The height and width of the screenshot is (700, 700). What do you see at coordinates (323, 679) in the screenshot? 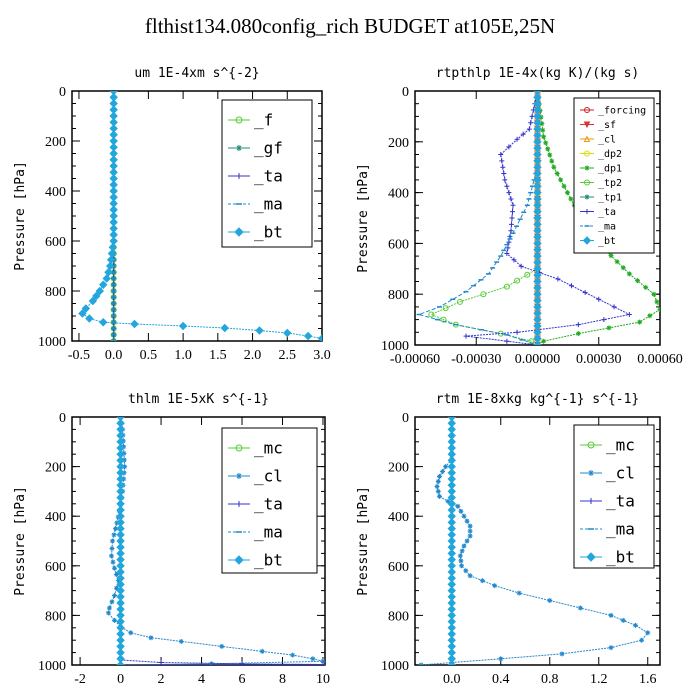
I see `x-tick-label: 10` at bounding box center [323, 679].